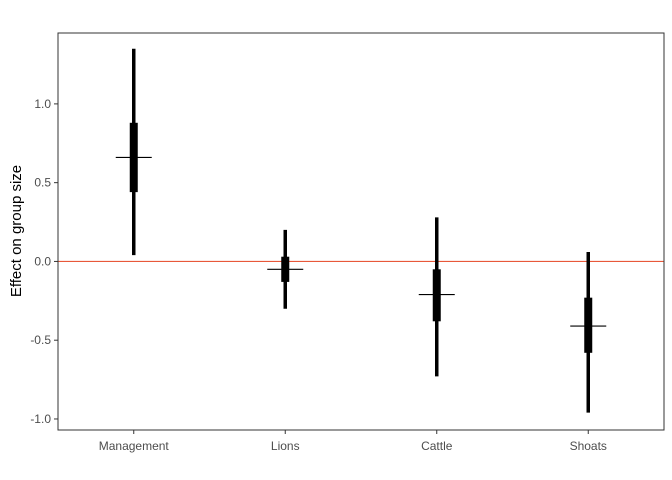 The height and width of the screenshot is (480, 672). I want to click on y-tick-label: -0.5, so click(40, 340).